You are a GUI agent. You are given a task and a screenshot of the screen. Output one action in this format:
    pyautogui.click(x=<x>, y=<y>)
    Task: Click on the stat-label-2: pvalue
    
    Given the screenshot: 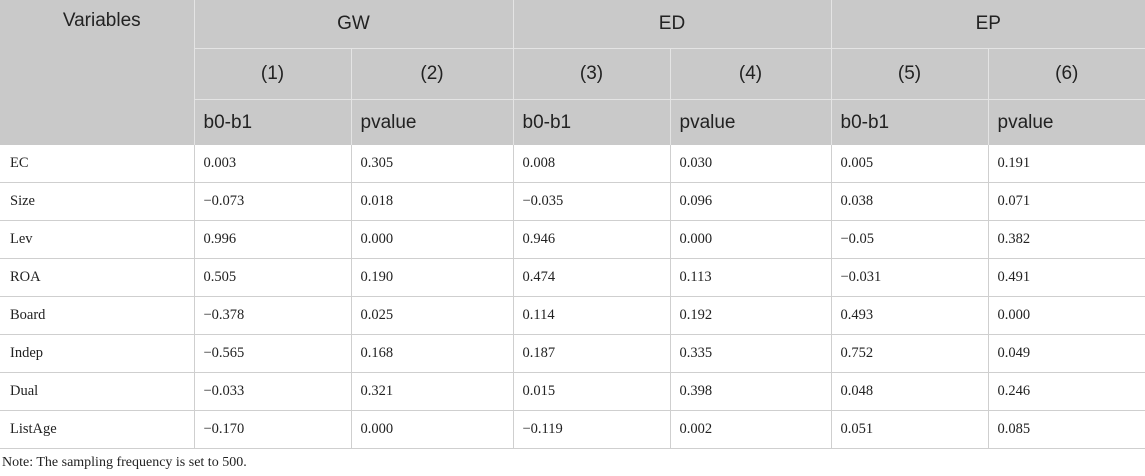 What is the action you would take?
    pyautogui.click(x=431, y=122)
    